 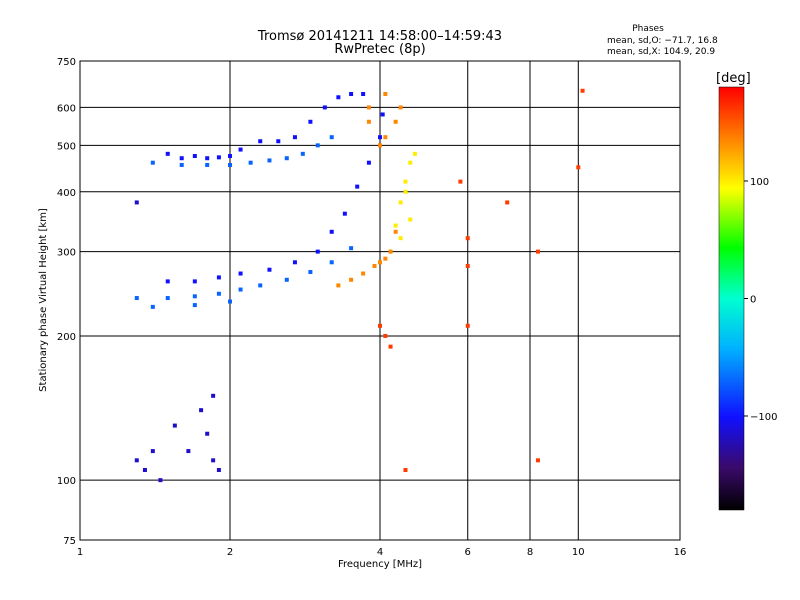 I want to click on y-tick-label: 500, so click(x=66, y=146).